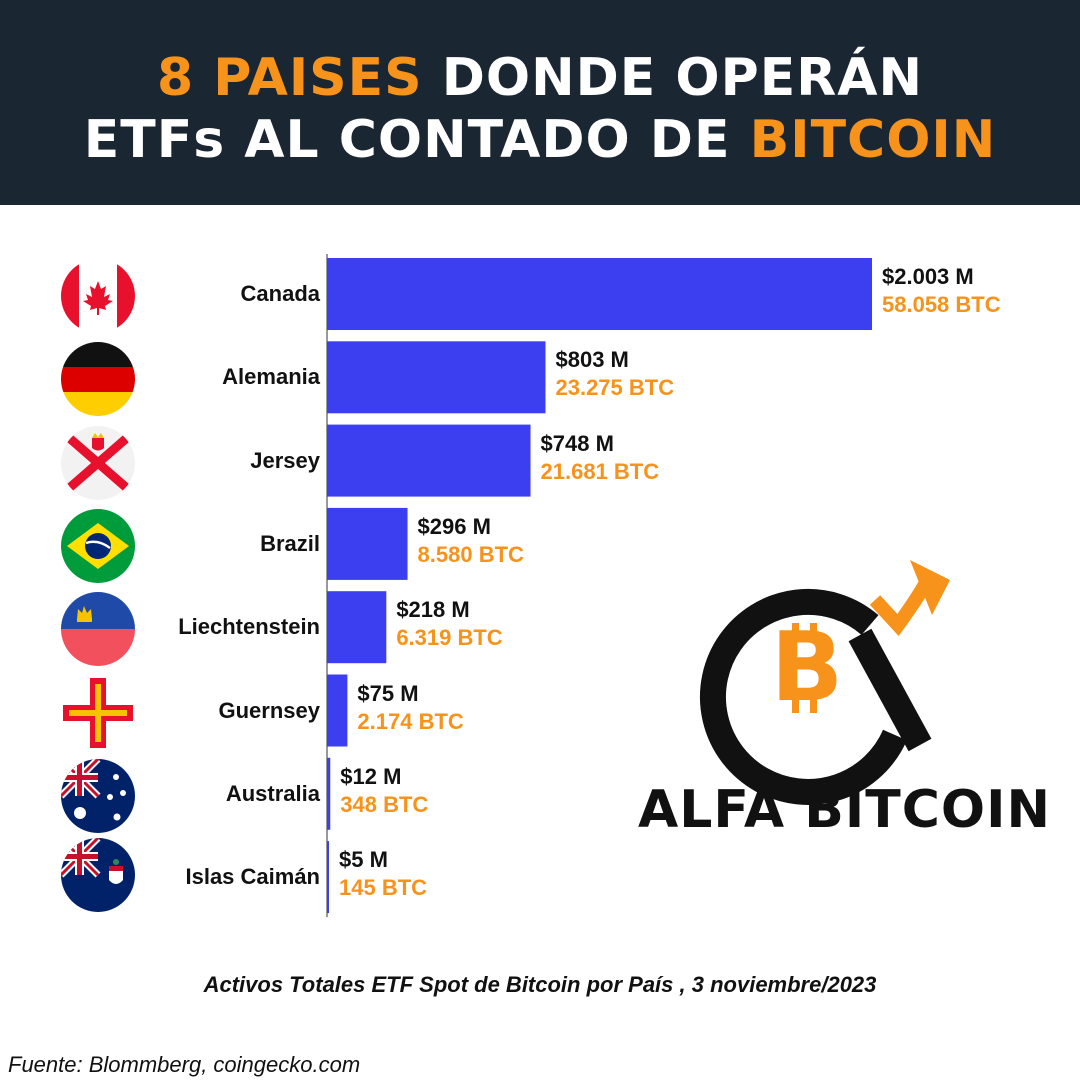 The width and height of the screenshot is (1080, 1080). What do you see at coordinates (98, 875) in the screenshot?
I see `cayman-islands-flag-icon` at bounding box center [98, 875].